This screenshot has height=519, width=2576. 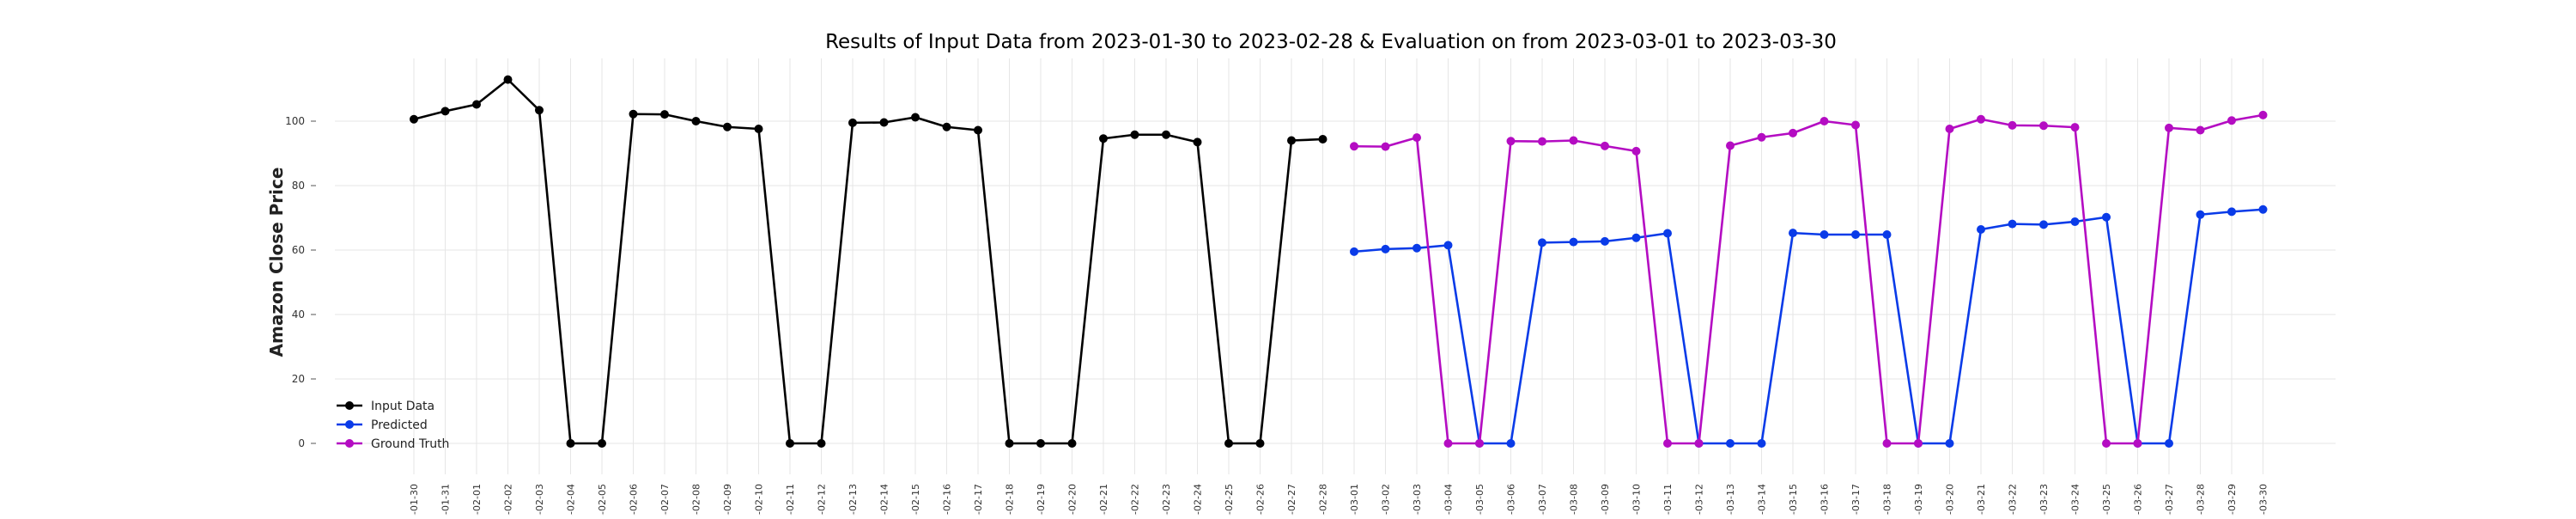 What do you see at coordinates (349, 405) in the screenshot?
I see `legend-marker-input-data` at bounding box center [349, 405].